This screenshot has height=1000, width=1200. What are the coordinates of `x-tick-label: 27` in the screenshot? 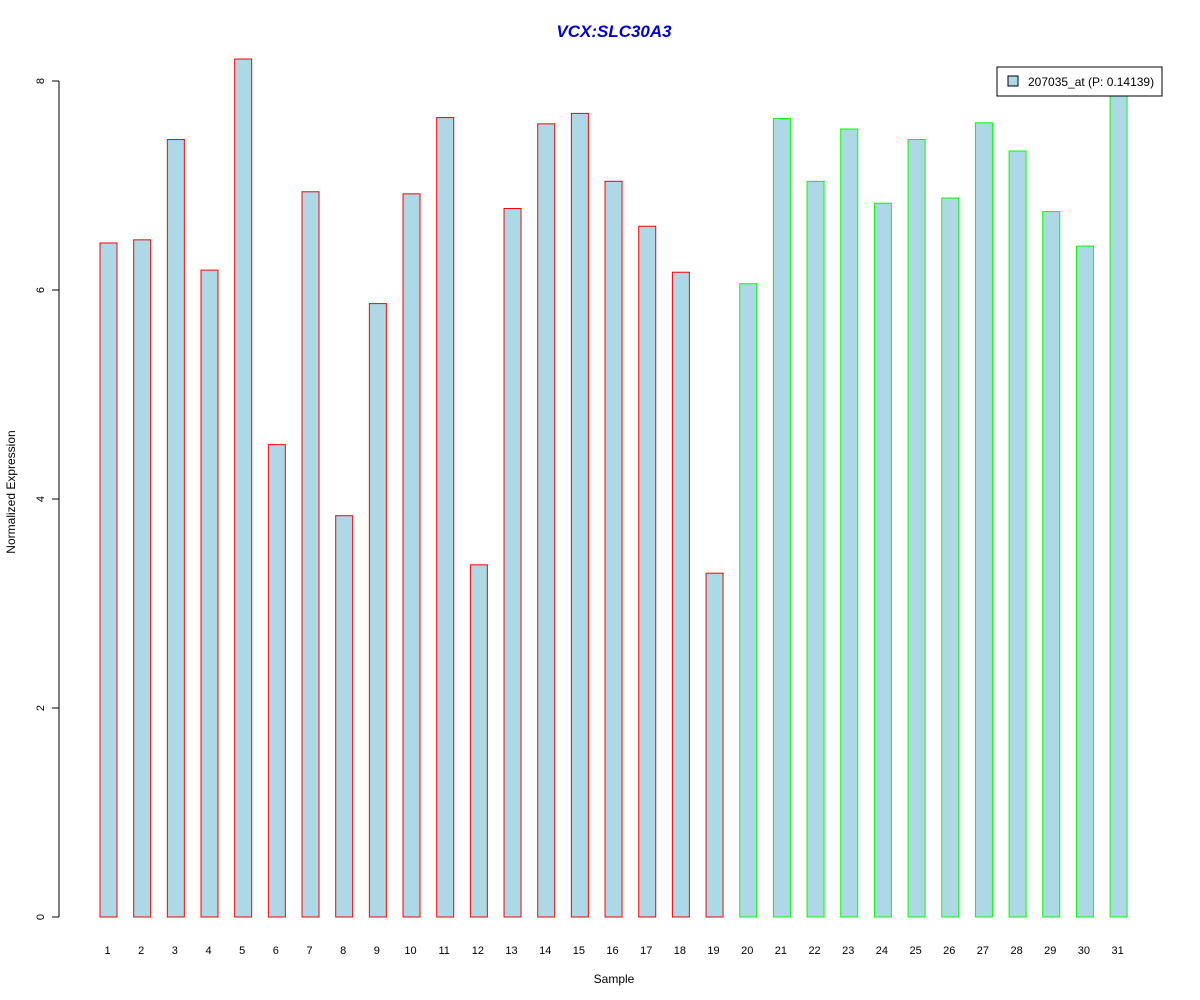 It's located at (983, 951).